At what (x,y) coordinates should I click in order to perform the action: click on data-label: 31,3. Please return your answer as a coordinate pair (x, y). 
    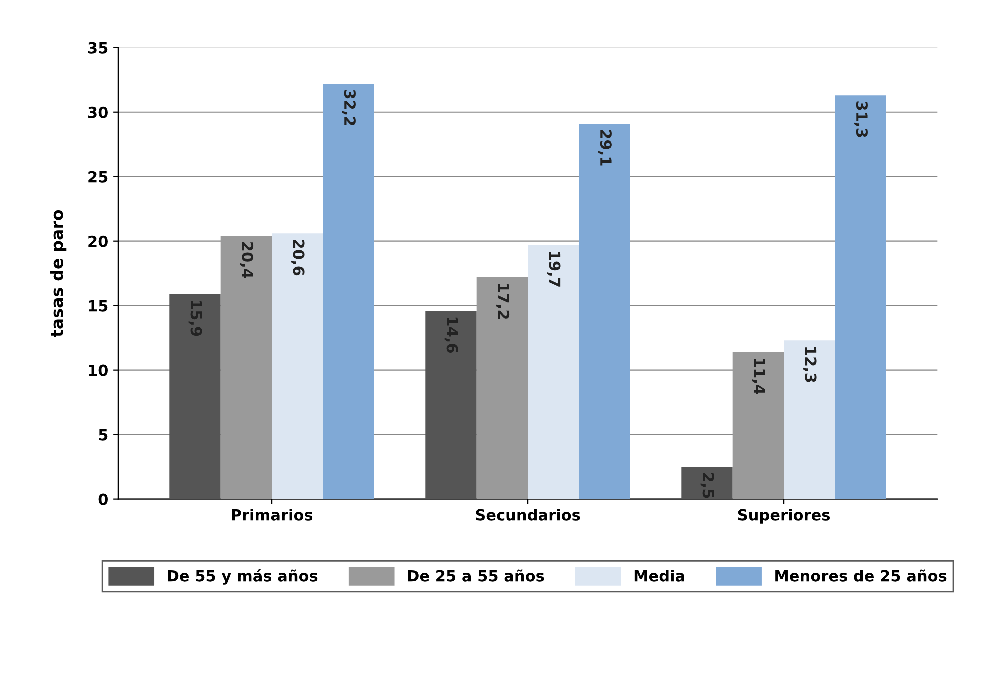
    Looking at the image, I should click on (861, 120).